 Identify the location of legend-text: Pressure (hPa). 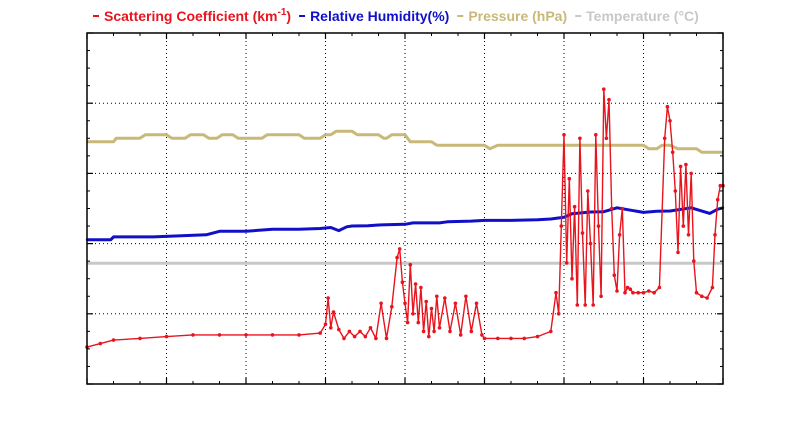
(517, 16).